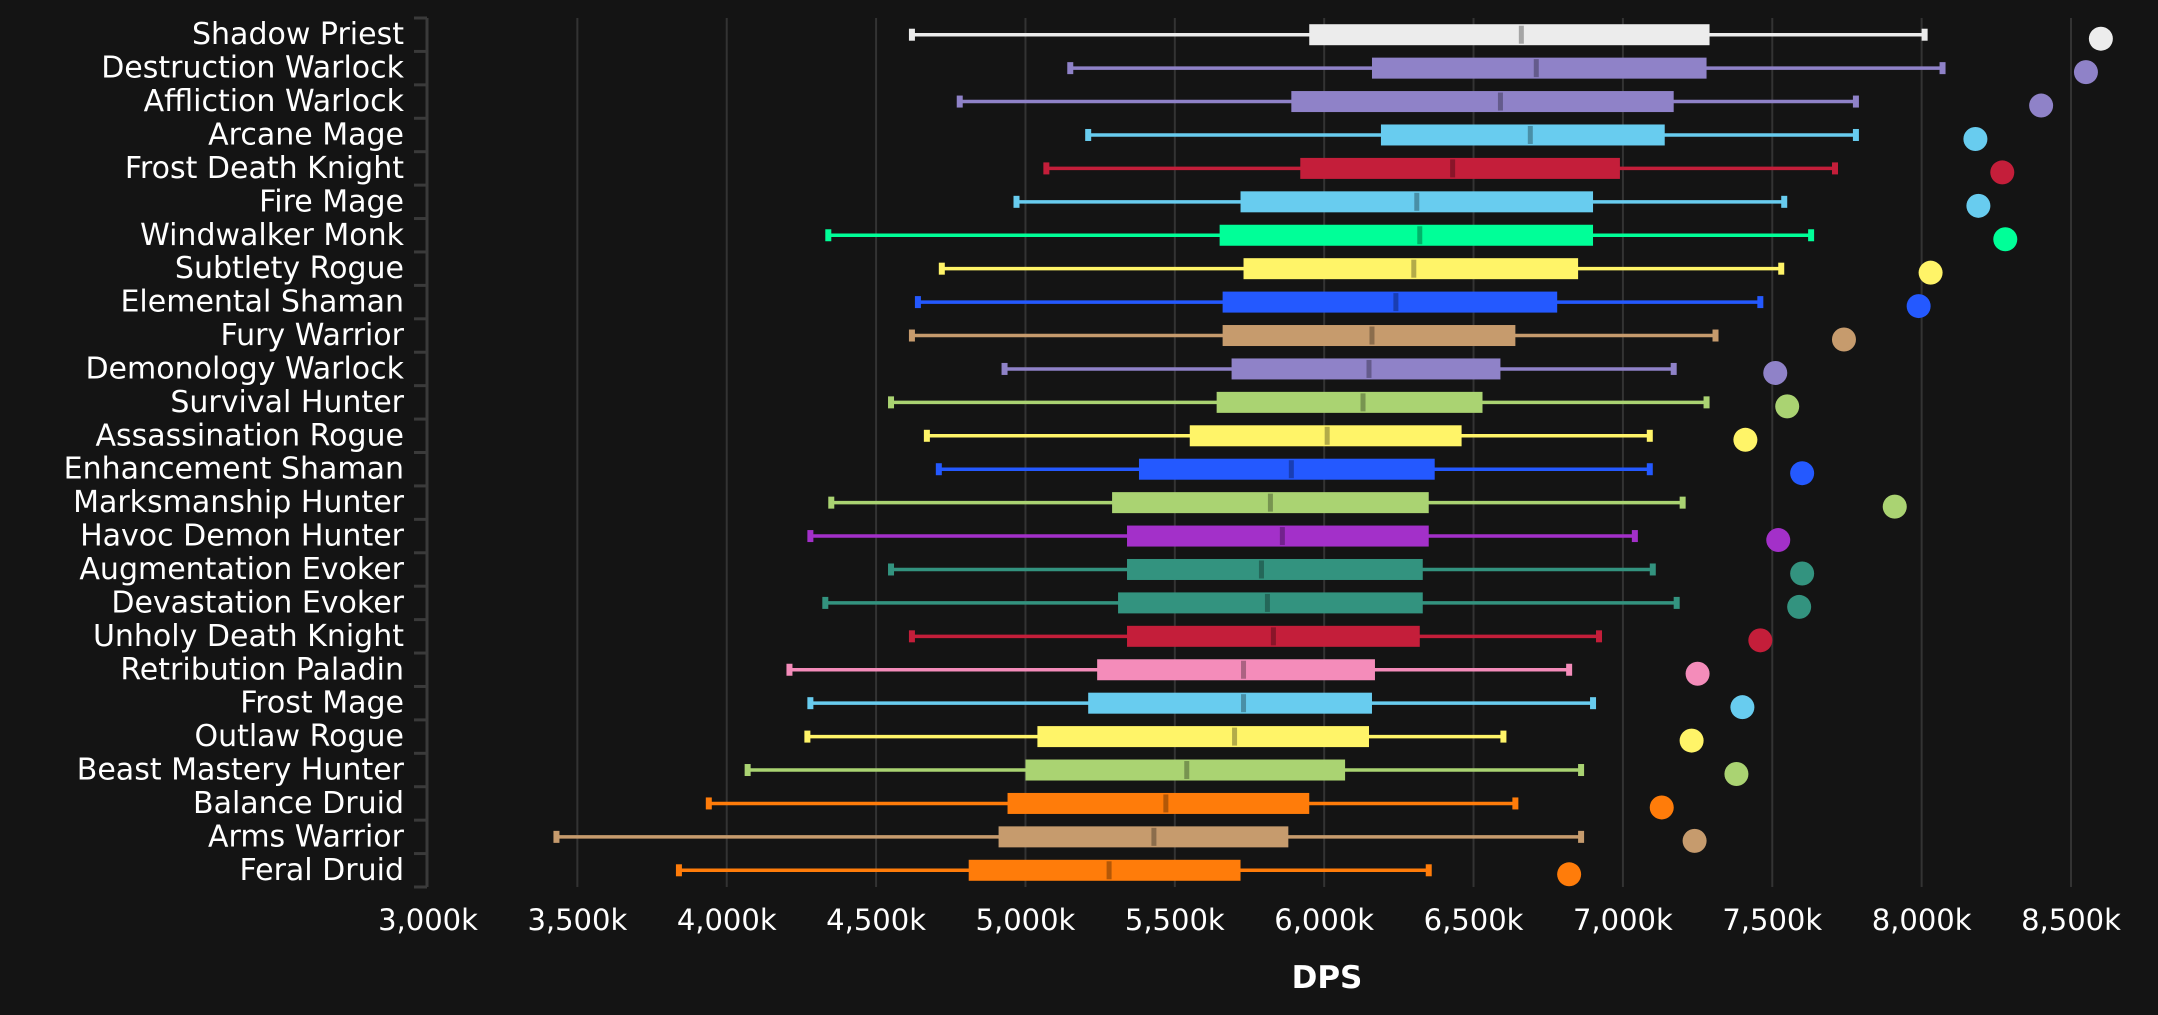 This screenshot has height=1015, width=2158. What do you see at coordinates (262, 669) in the screenshot?
I see `y-category-label: Retribution Paladin` at bounding box center [262, 669].